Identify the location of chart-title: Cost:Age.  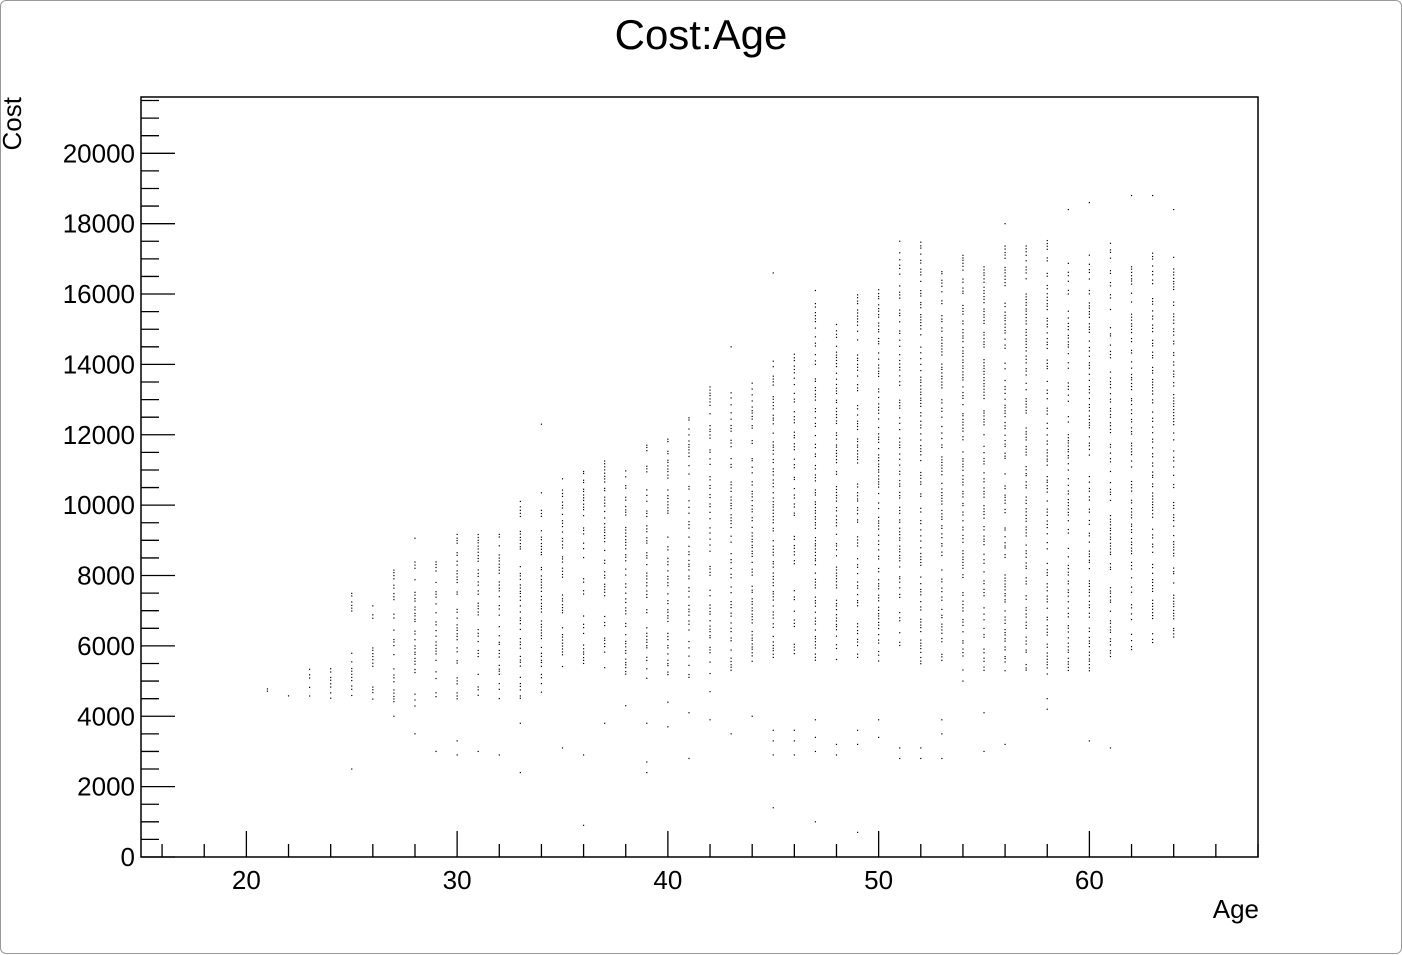
(701, 34).